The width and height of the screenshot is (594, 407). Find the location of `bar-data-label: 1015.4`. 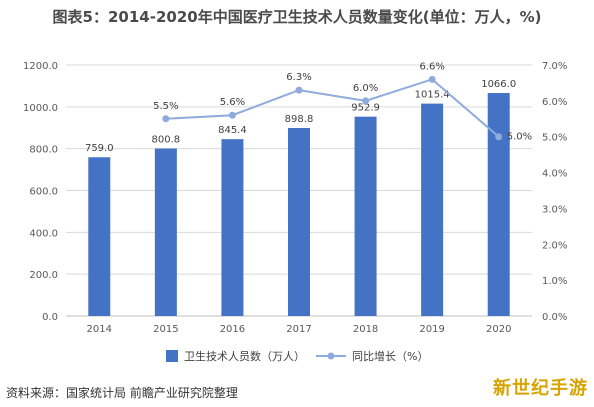

bar-data-label: 1015.4 is located at coordinates (432, 95).